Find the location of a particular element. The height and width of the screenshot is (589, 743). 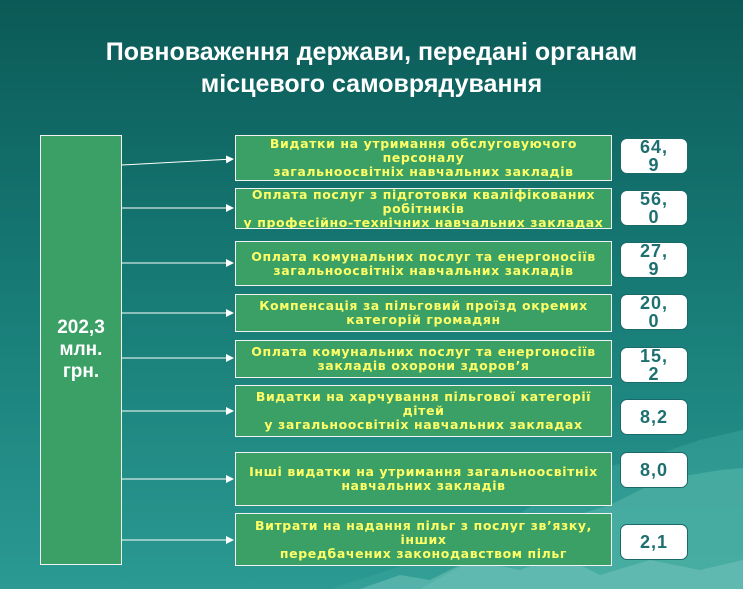

item-value-3: 27, 9 is located at coordinates (654, 260).